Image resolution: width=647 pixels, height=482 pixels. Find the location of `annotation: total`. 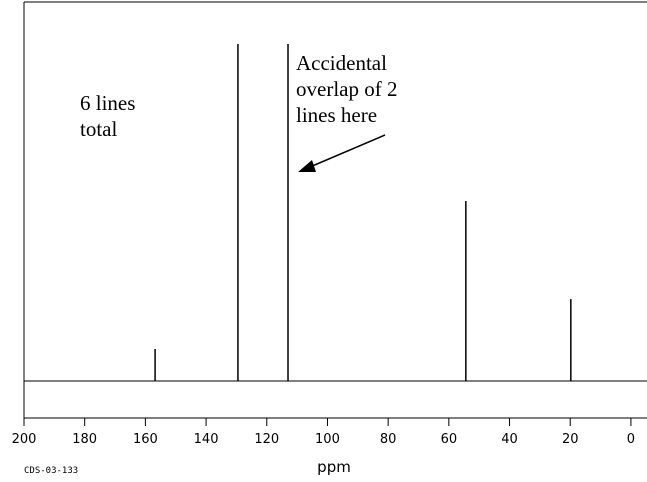

annotation: total is located at coordinates (98, 129).